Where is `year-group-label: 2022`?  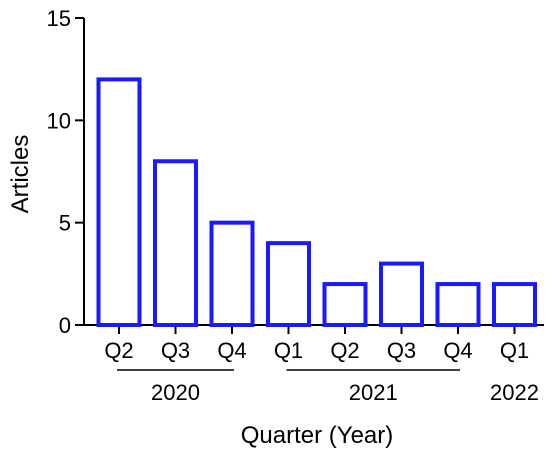 year-group-label: 2022 is located at coordinates (514, 392).